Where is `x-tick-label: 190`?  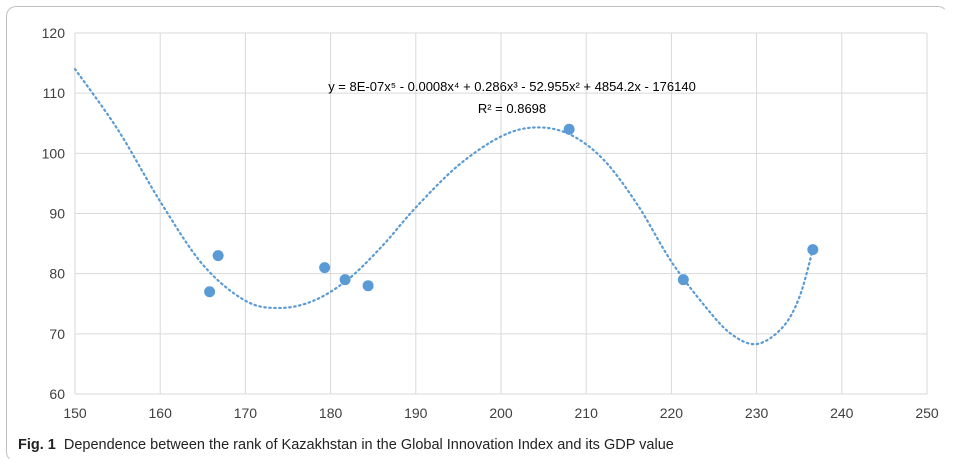
x-tick-label: 190 is located at coordinates (416, 413).